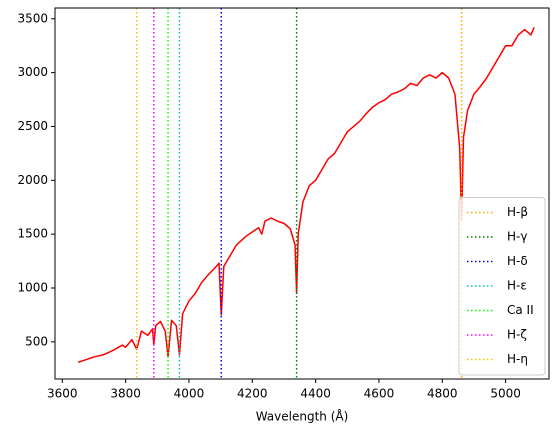 This screenshot has height=442, width=560. What do you see at coordinates (125, 394) in the screenshot?
I see `x-tick-label: 3800` at bounding box center [125, 394].